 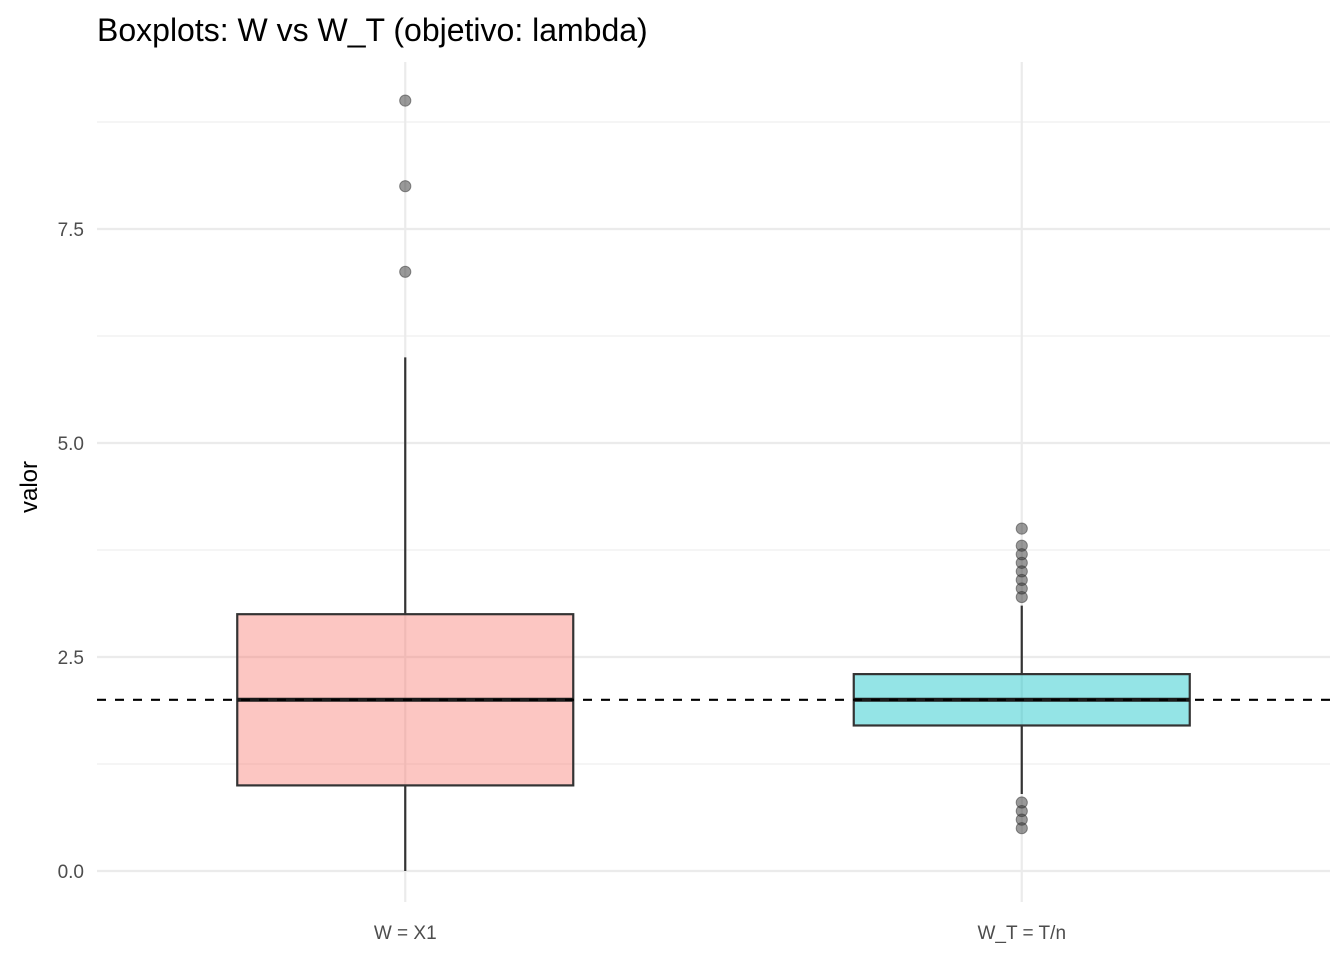 I want to click on y-tick-label: 7.5, so click(x=71, y=230).